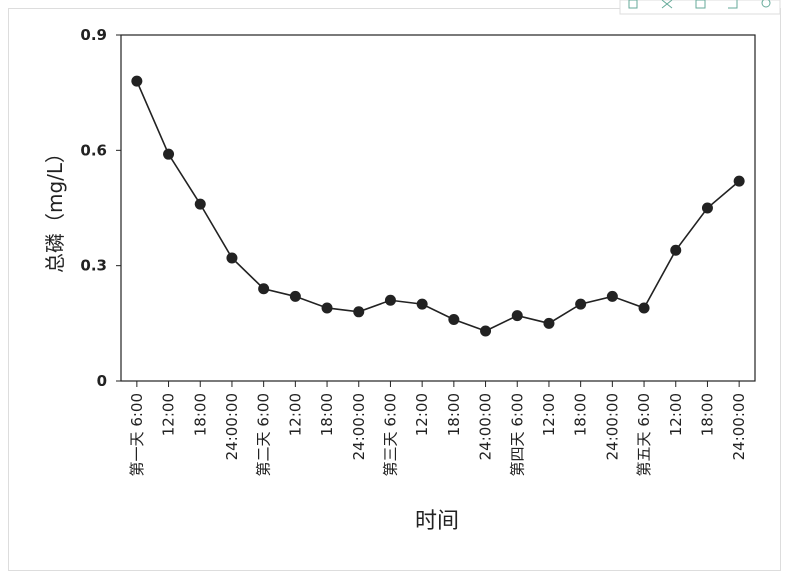  I want to click on y-tick-label: 0.6, so click(93, 150).